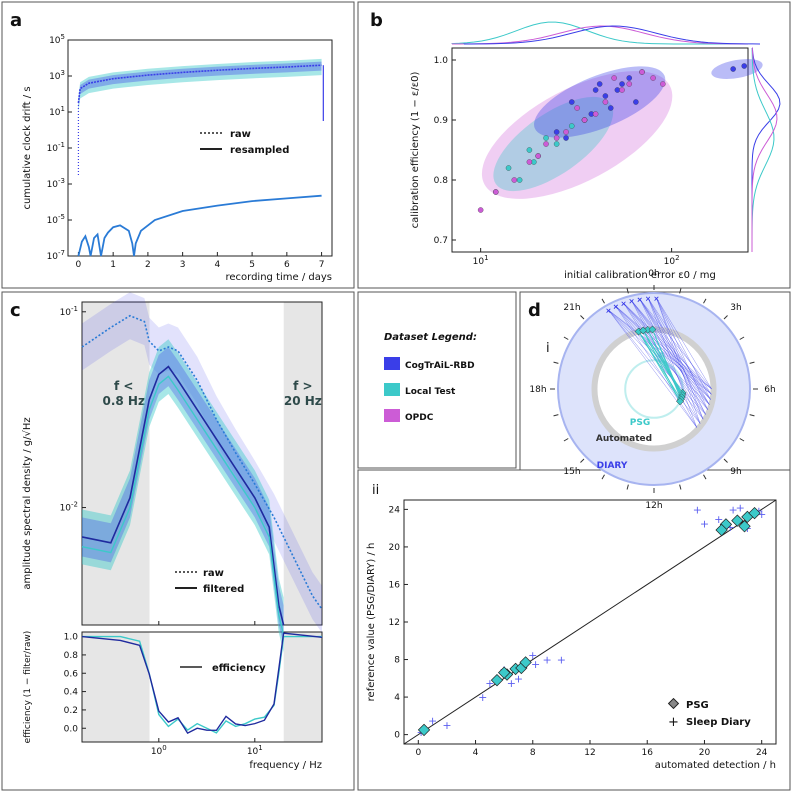 The image size is (793, 793). Describe the element at coordinates (392, 415) in the screenshot. I see `legend-swatch-opdc` at that location.